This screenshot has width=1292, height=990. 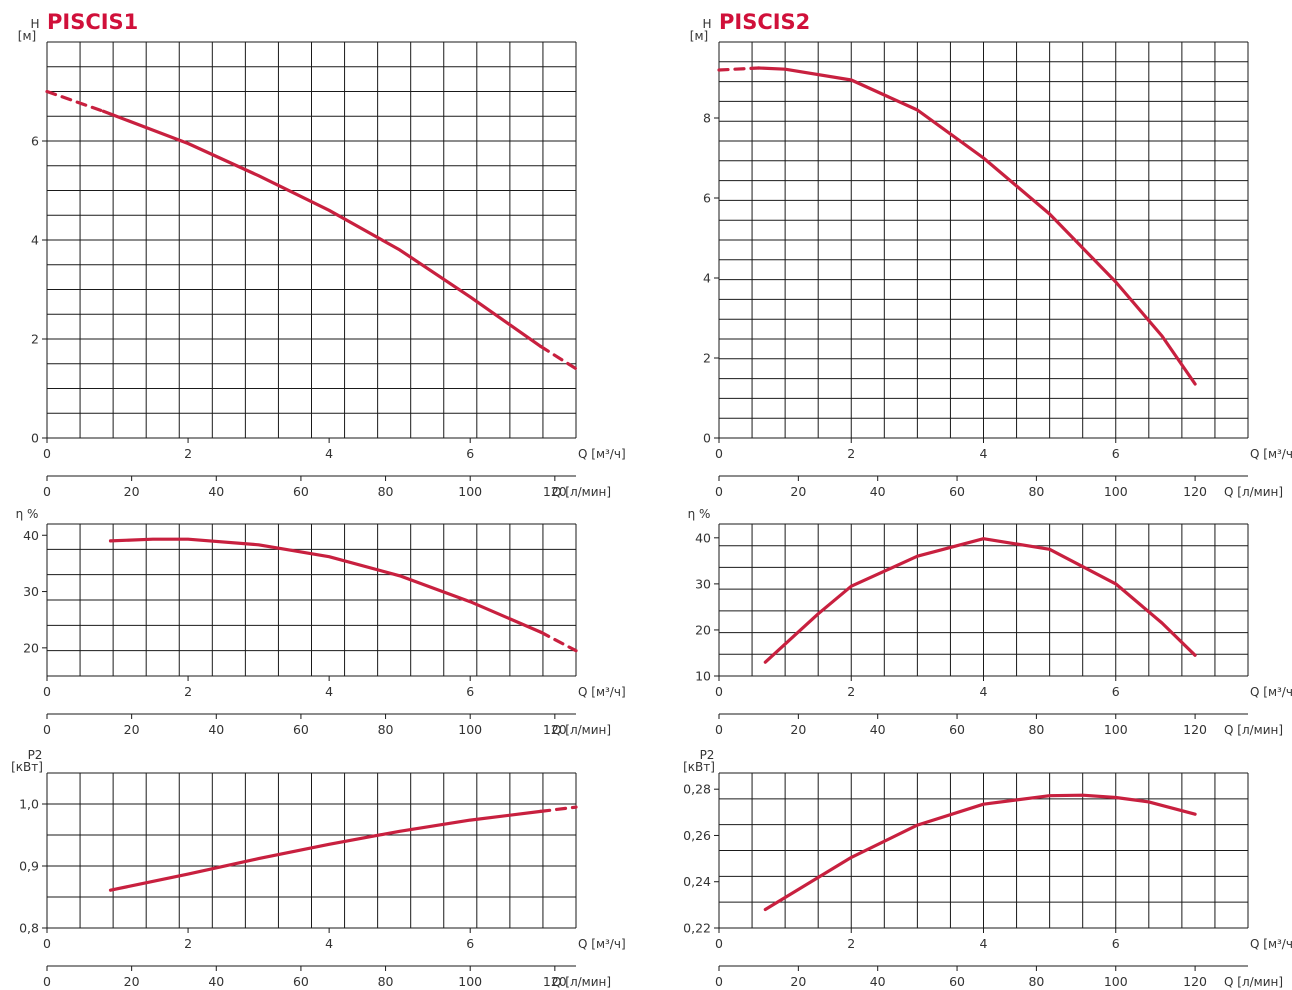 What do you see at coordinates (558, 809) in the screenshot?
I see `piscis1-power-curve-dashed` at bounding box center [558, 809].